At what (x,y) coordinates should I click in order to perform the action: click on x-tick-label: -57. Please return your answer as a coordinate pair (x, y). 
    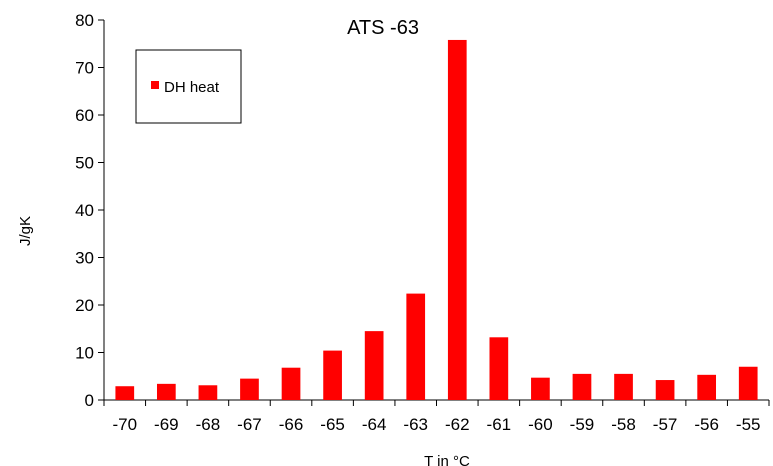
    Looking at the image, I should click on (665, 424).